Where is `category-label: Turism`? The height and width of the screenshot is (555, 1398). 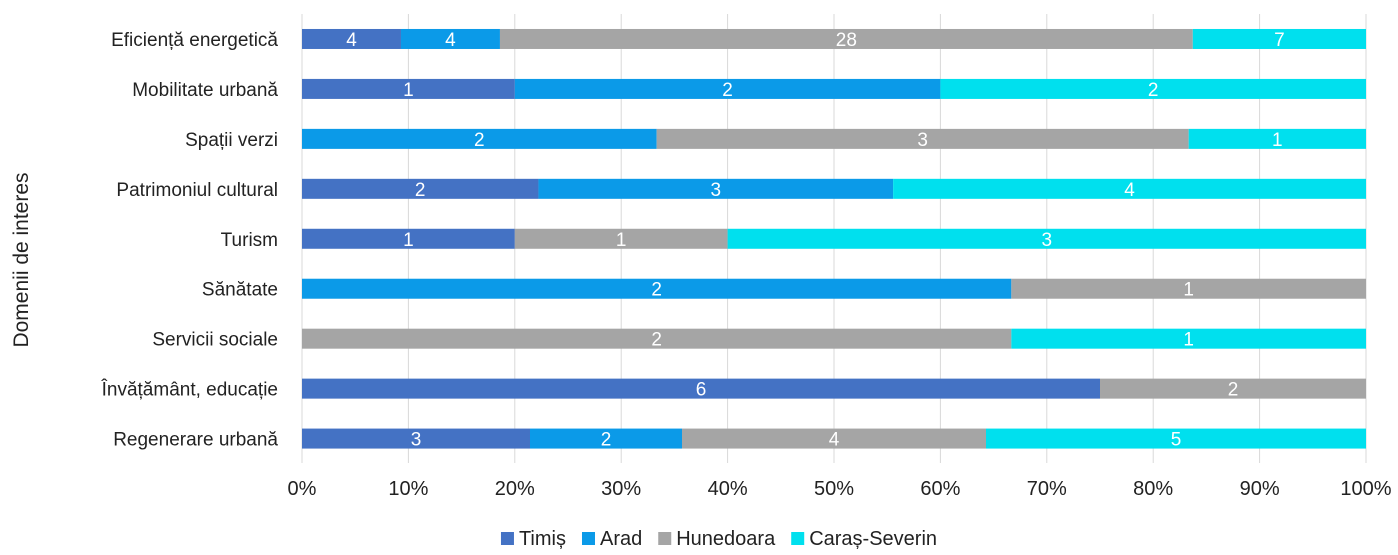 category-label: Turism is located at coordinates (249, 240).